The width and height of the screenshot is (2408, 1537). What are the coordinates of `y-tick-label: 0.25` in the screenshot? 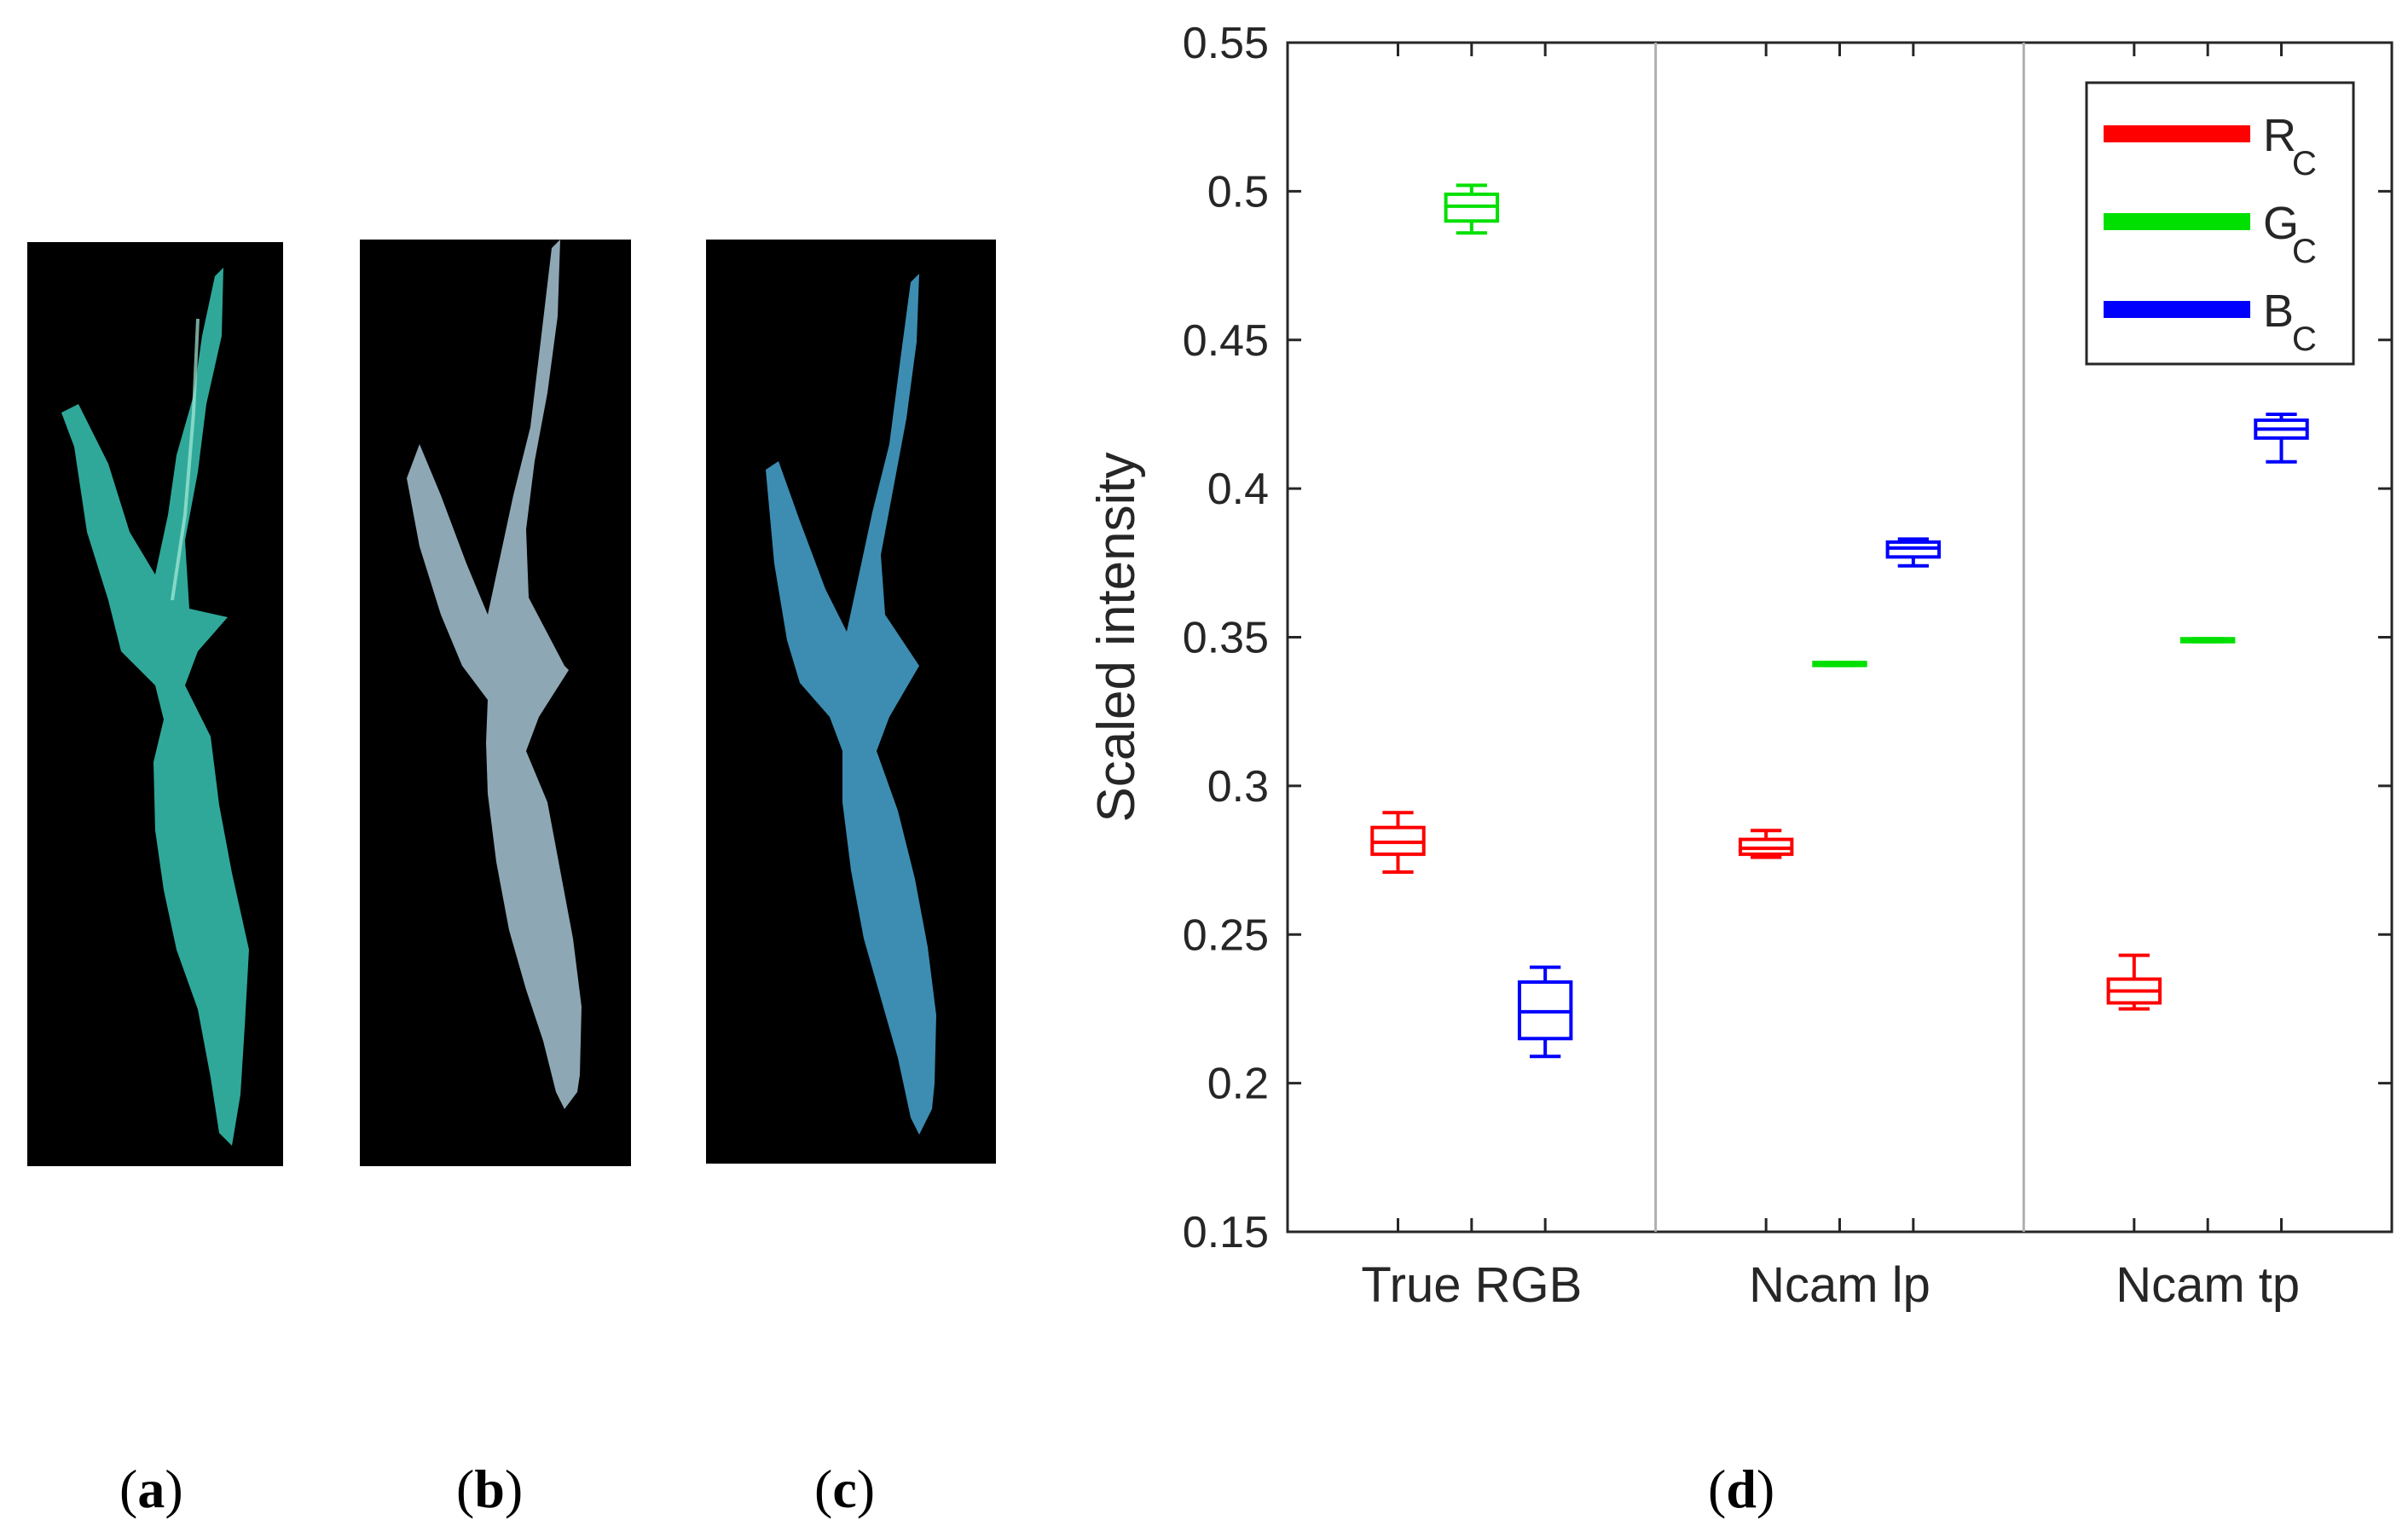 It's located at (1226, 935).